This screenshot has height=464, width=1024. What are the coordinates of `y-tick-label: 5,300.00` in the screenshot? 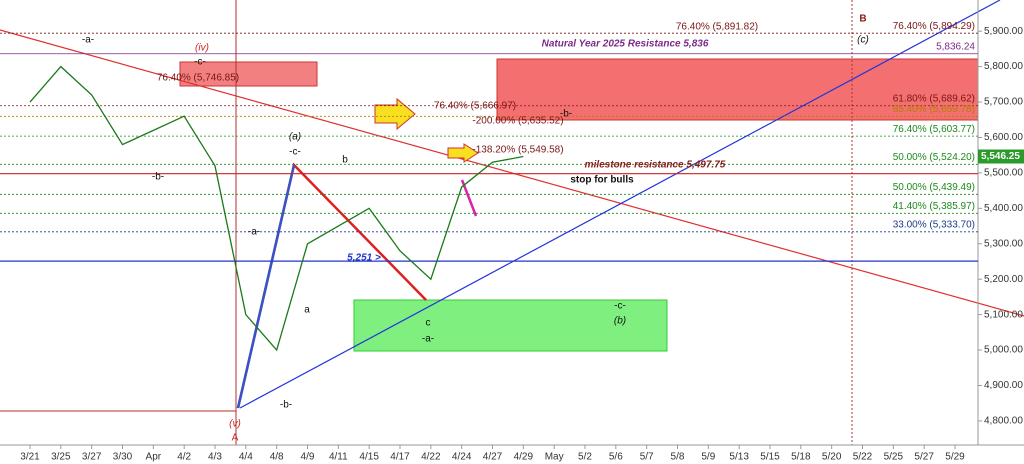 It's located at (1003, 243).